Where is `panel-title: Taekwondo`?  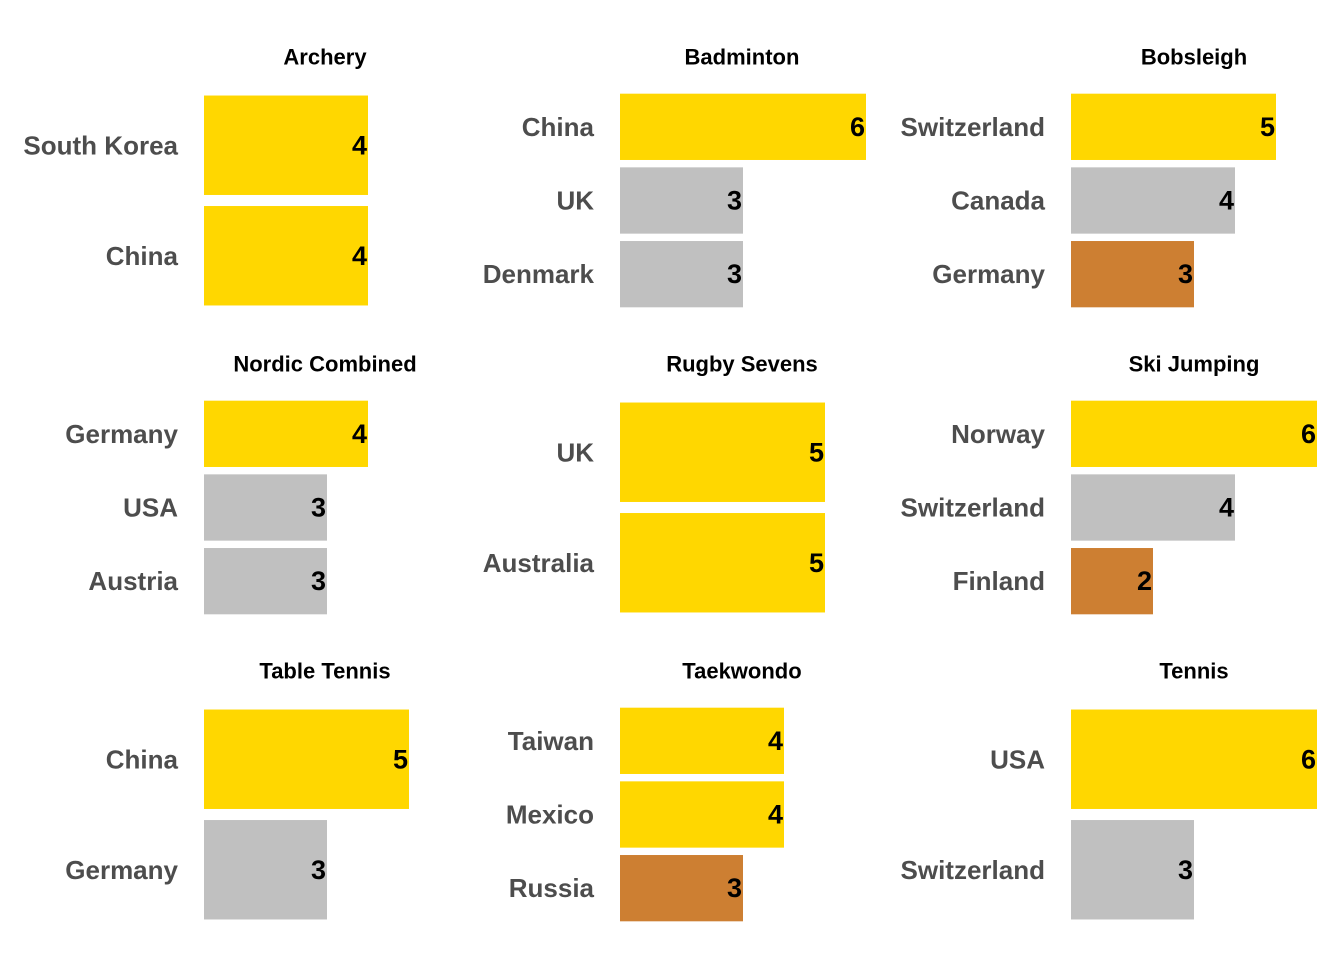
panel-title: Taekwondo is located at coordinates (741, 671).